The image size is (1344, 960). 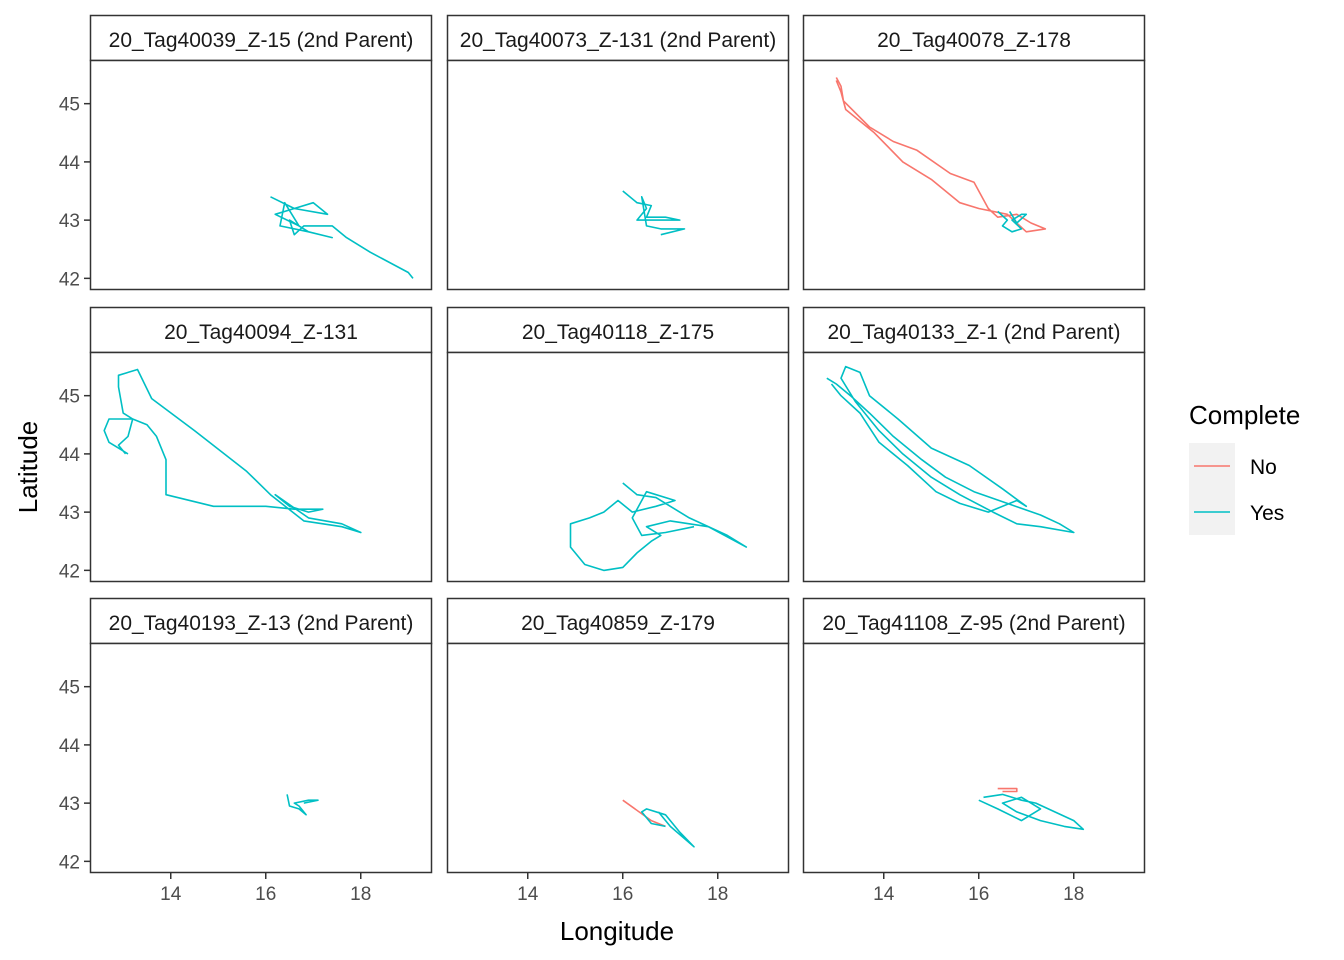 I want to click on facet-strip-label: 20_Tag40094_Z-131, so click(x=261, y=332).